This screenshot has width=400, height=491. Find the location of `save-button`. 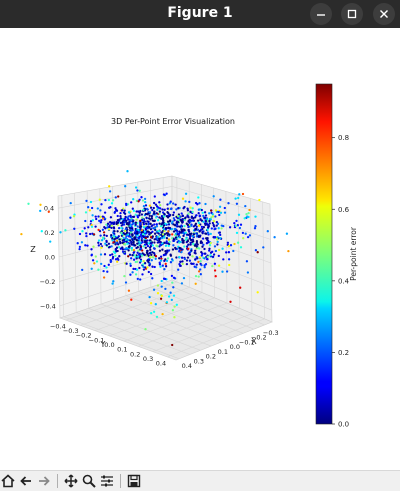

save-button is located at coordinates (134, 481).